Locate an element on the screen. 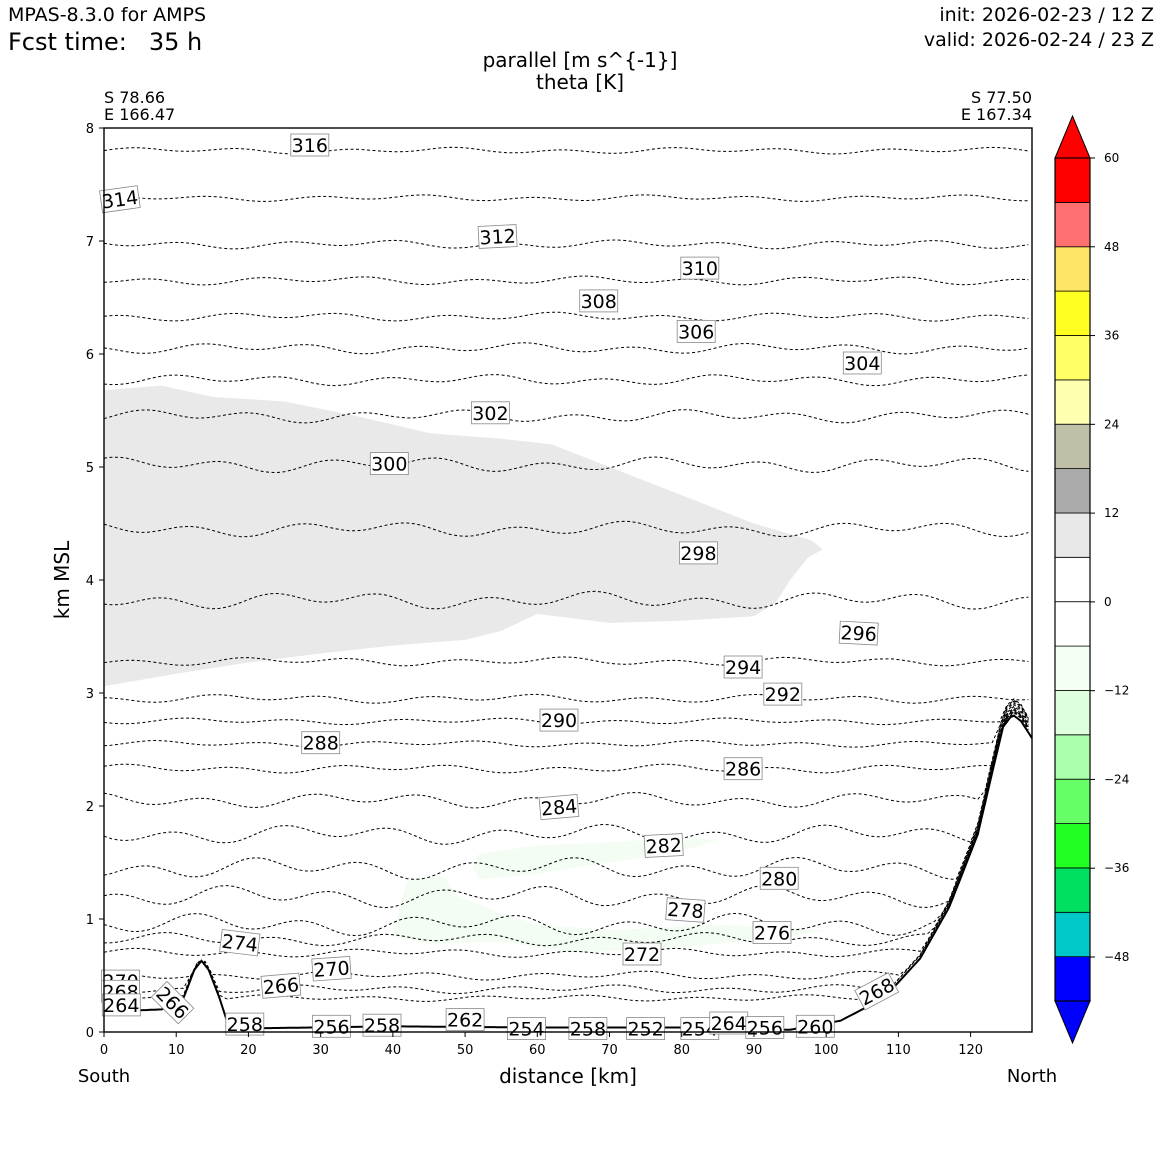 Image resolution: width=1160 pixels, height=1160 pixels. contour-label-23: 270 is located at coordinates (331, 968).